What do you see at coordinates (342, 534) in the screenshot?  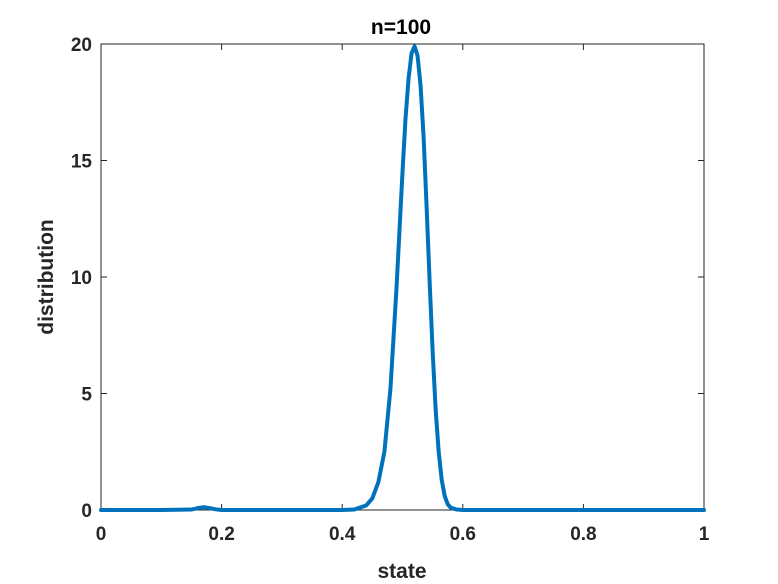 I see `x-tick-label: 0.4` at bounding box center [342, 534].